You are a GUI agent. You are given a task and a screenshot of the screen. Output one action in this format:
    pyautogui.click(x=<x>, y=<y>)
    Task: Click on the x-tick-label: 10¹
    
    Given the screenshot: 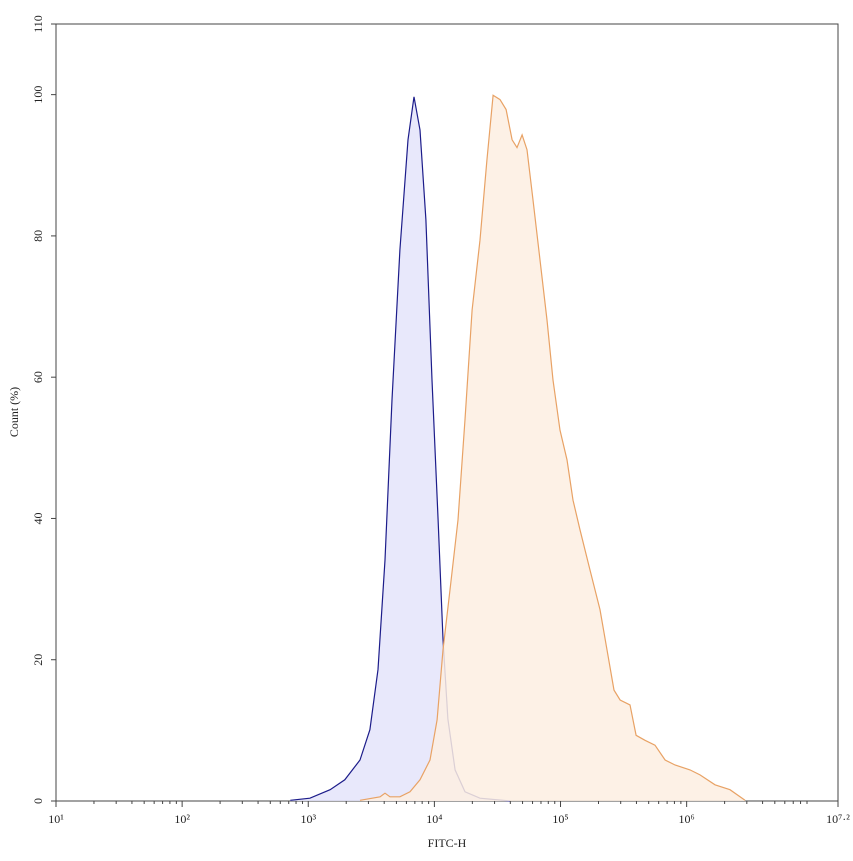 What is the action you would take?
    pyautogui.click(x=56, y=819)
    